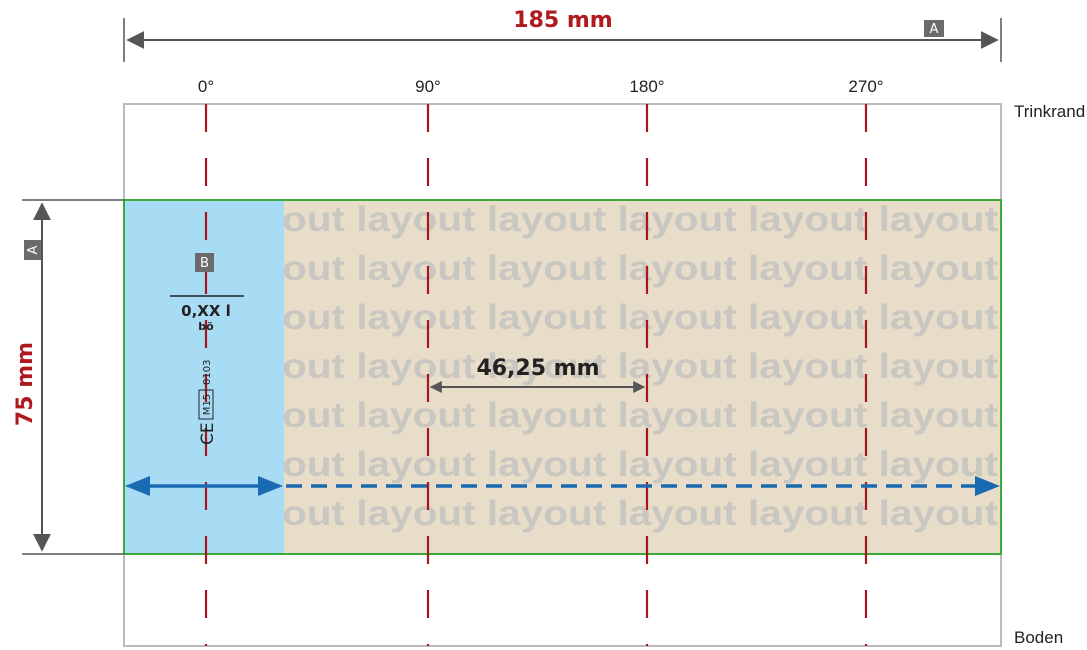  Describe the element at coordinates (1049, 111) in the screenshot. I see `rim-label: Trinkrand` at that location.